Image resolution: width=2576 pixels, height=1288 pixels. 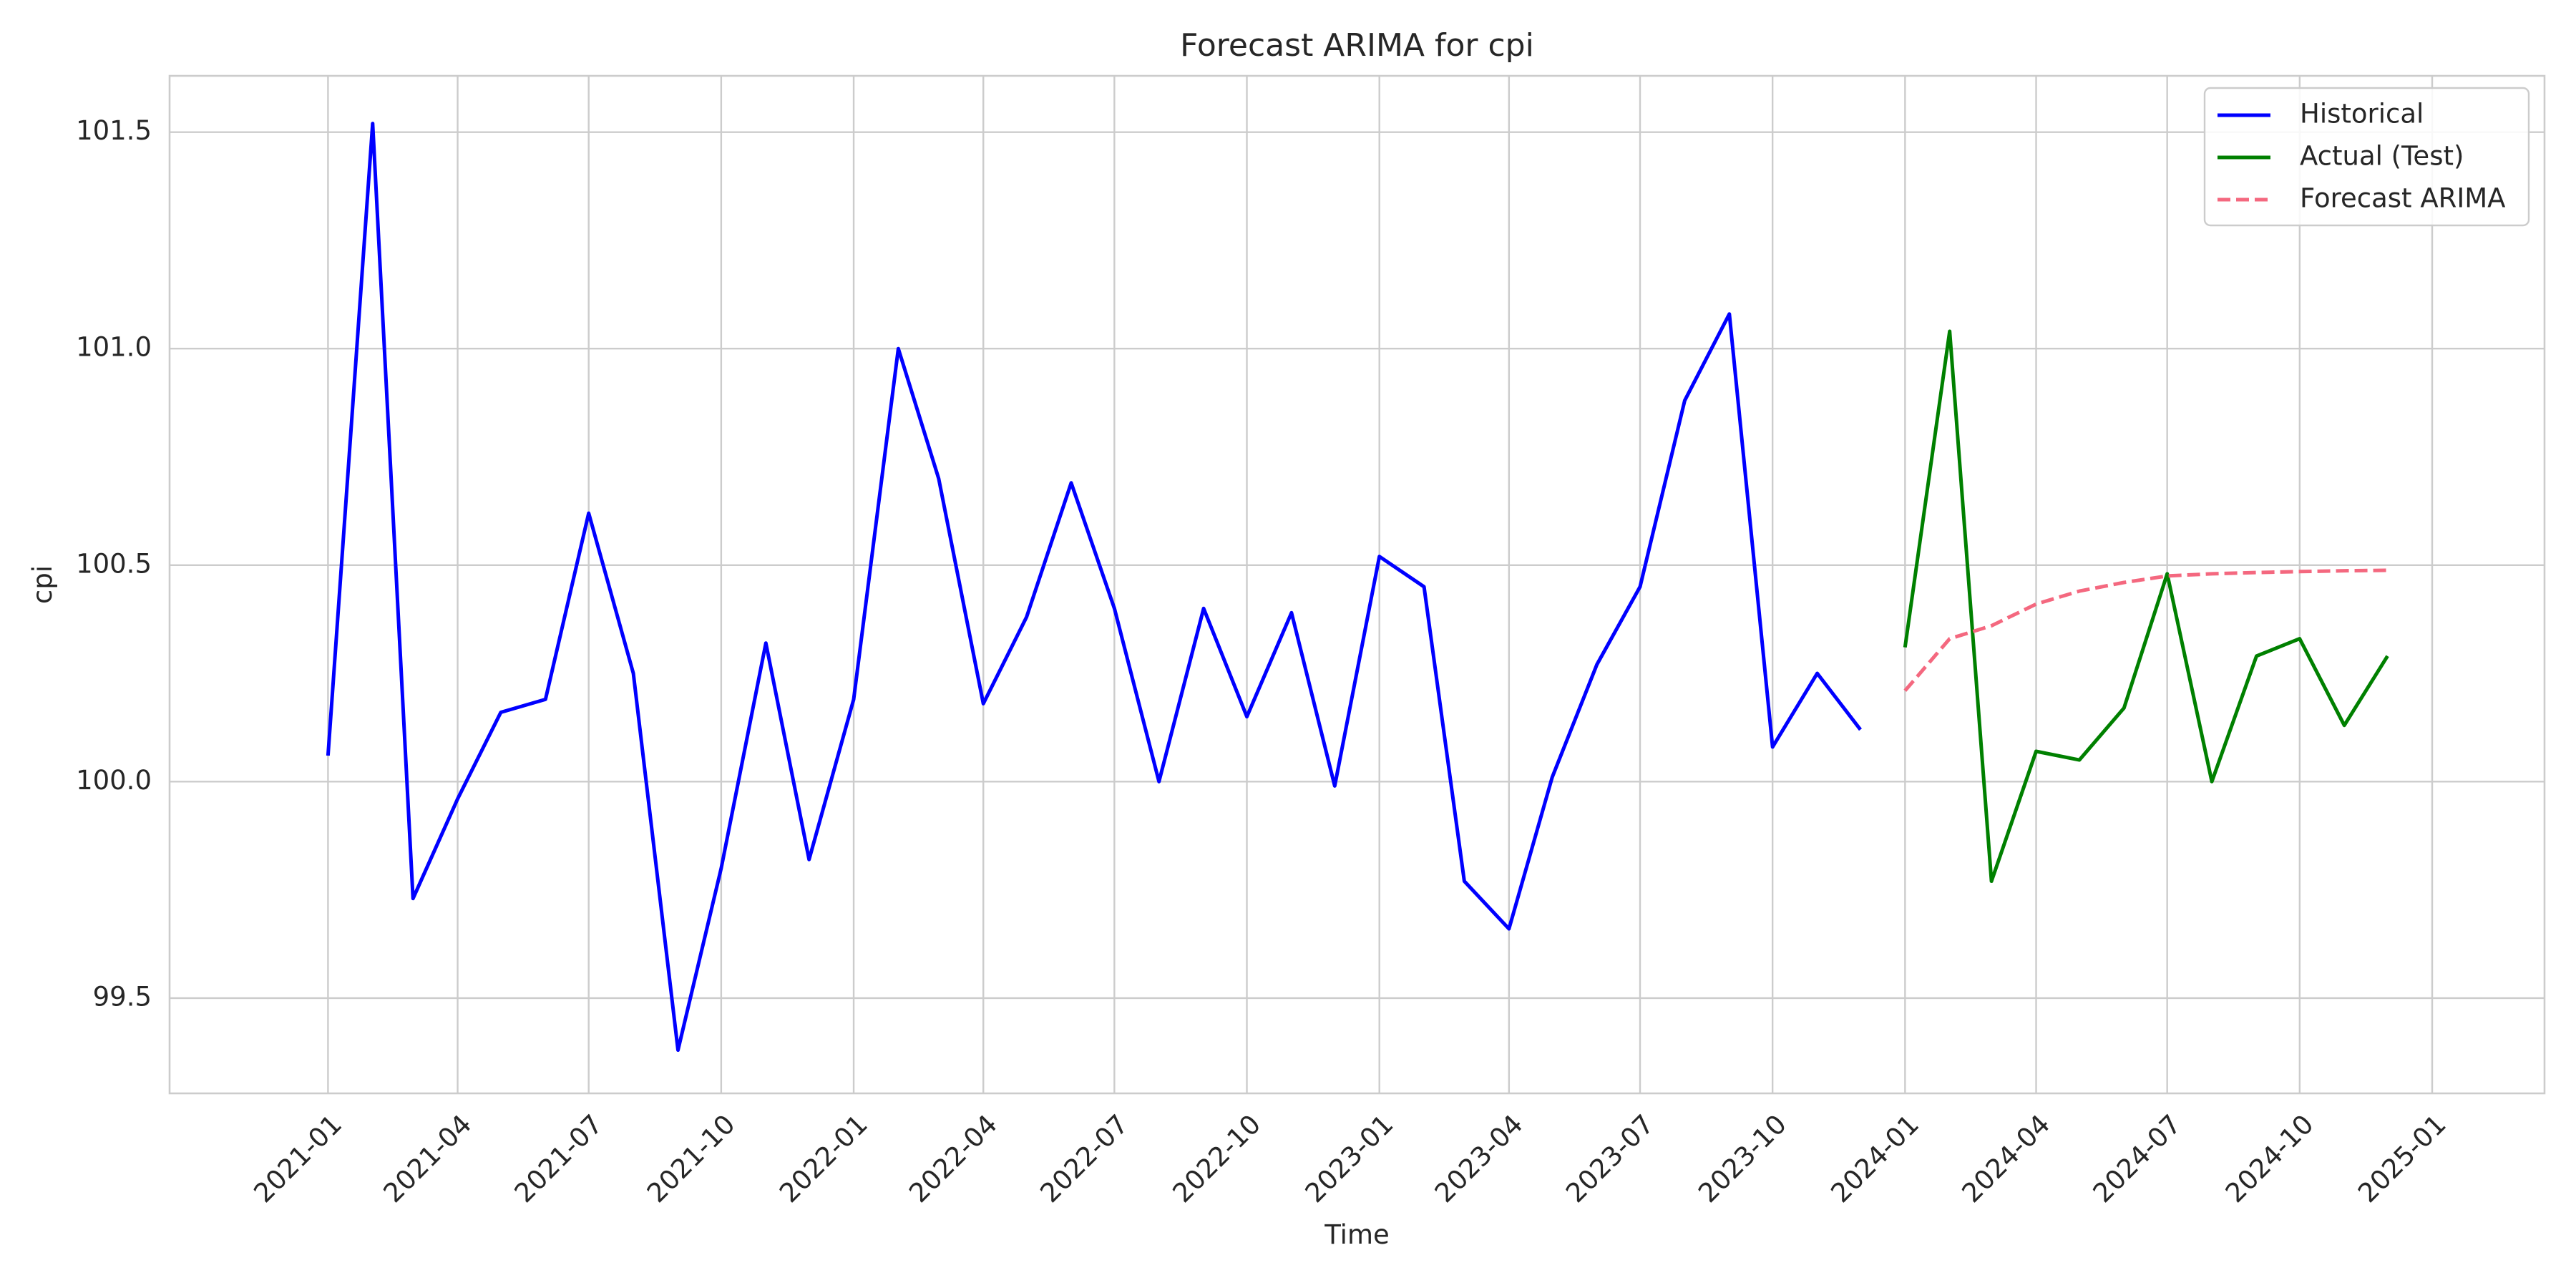 What do you see at coordinates (42, 584) in the screenshot?
I see `y-axis-label: cpi` at bounding box center [42, 584].